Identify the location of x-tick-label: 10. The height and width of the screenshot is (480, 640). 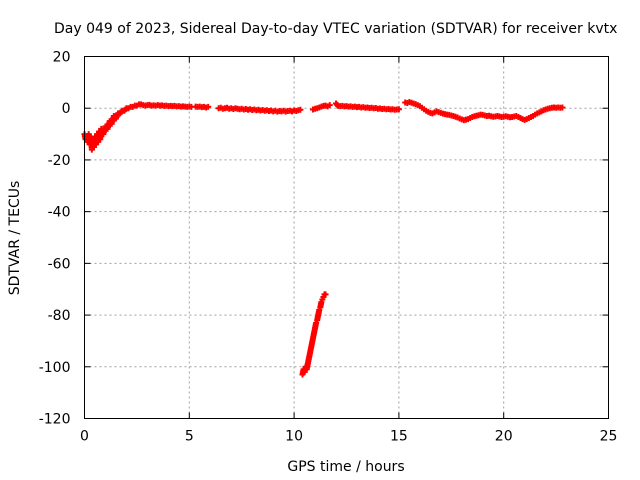
(294, 437).